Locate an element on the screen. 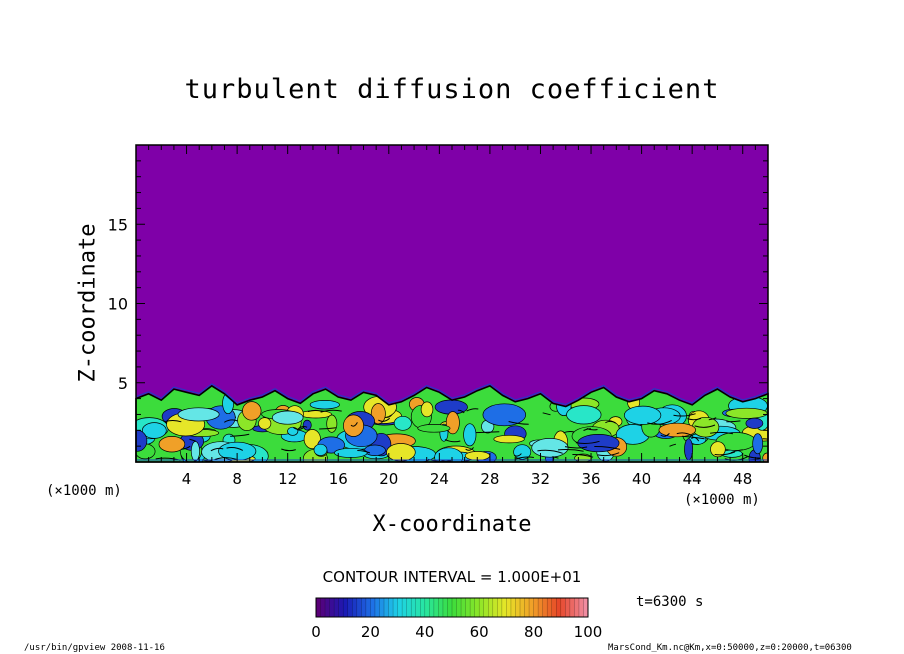 The image size is (904, 654). x-tick-label: 12 is located at coordinates (287, 479).